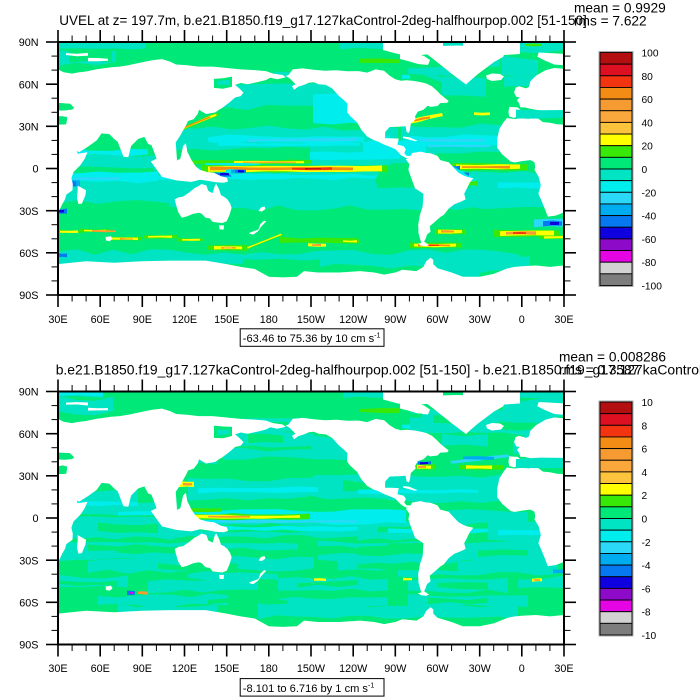 Image resolution: width=700 pixels, height=700 pixels. Describe the element at coordinates (648, 147) in the screenshot. I see `svg-text: 20` at that location.